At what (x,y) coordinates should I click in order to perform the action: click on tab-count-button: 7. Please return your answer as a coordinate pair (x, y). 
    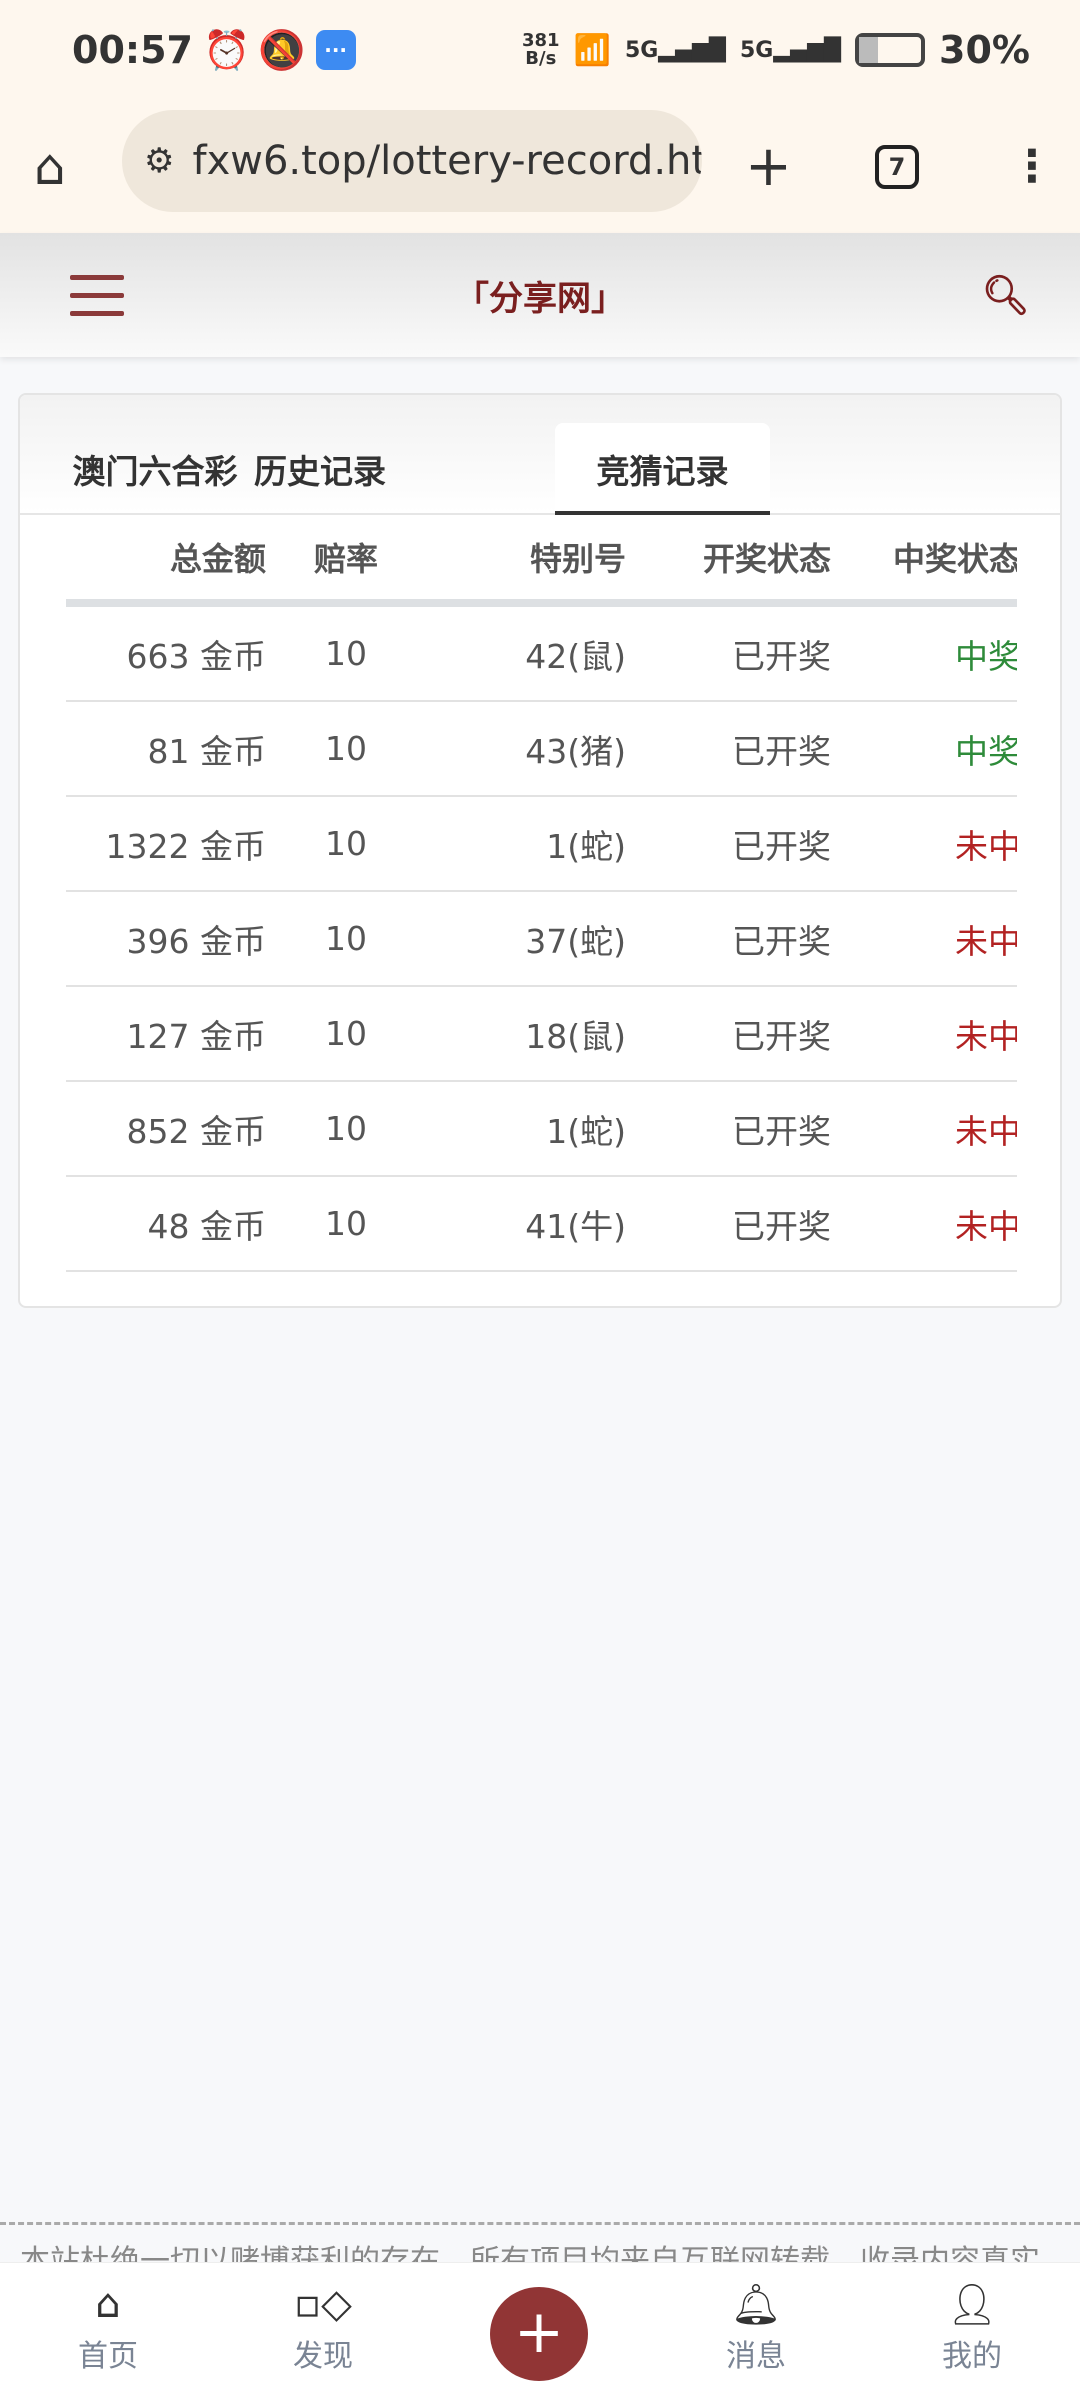
    Looking at the image, I should click on (897, 166).